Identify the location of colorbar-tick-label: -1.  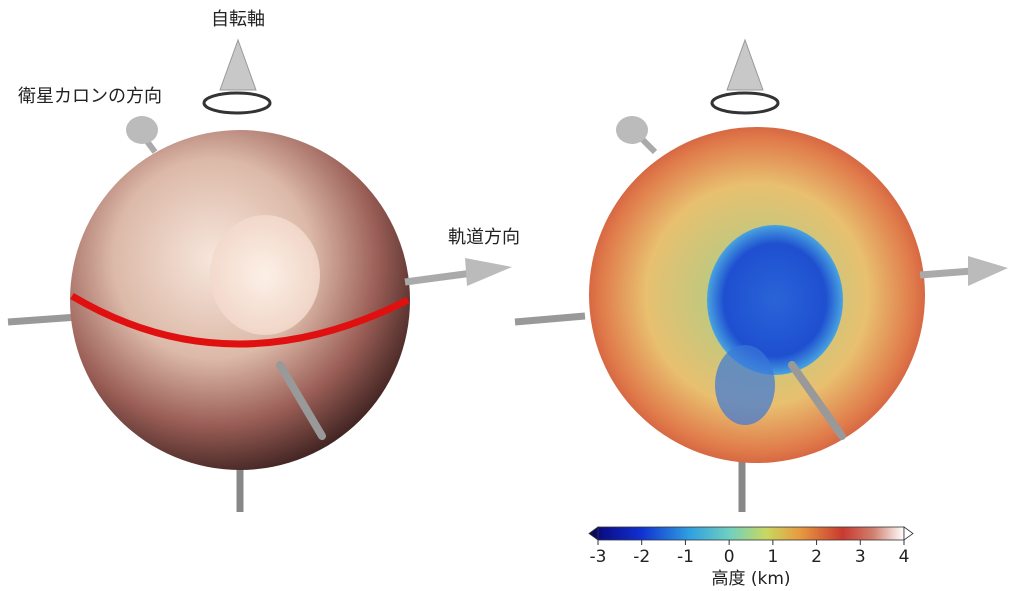
(685, 557).